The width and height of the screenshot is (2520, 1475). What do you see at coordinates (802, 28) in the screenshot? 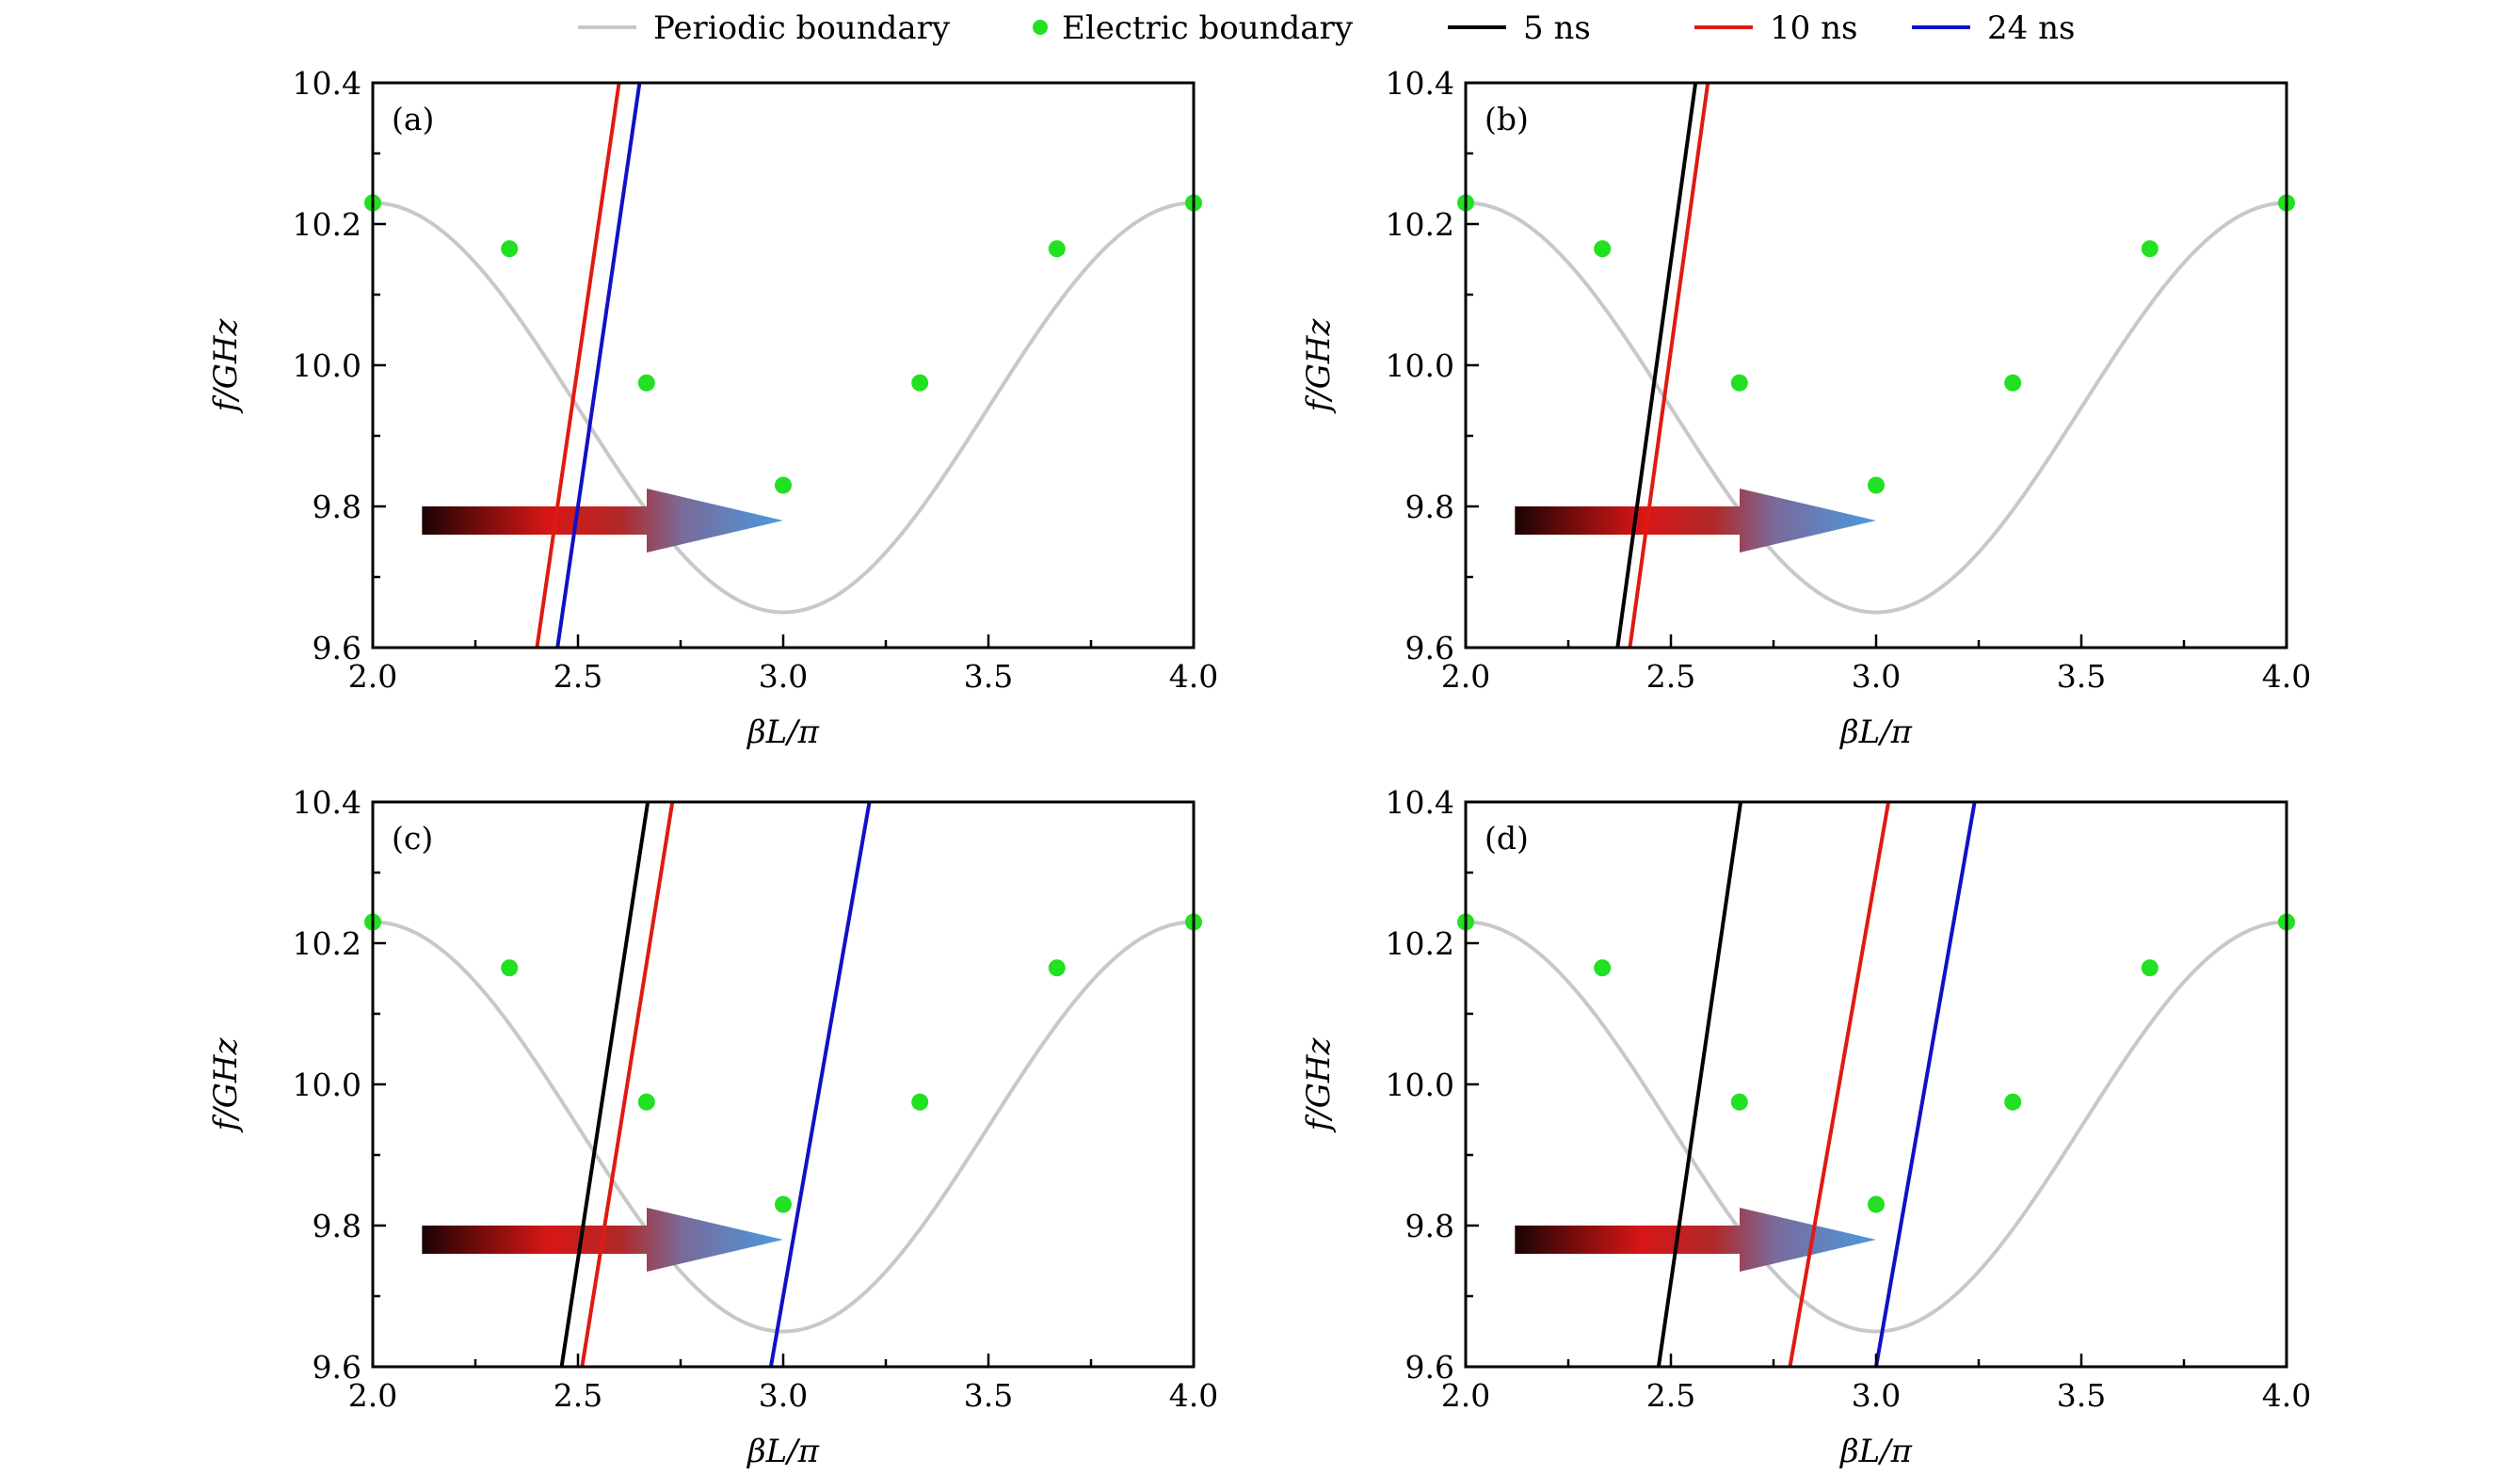
I see `legend-label: Periodic boundary` at bounding box center [802, 28].